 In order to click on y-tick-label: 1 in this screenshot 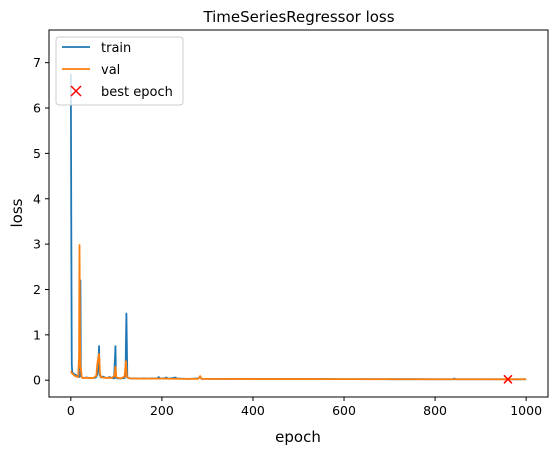, I will do `click(37, 334)`.